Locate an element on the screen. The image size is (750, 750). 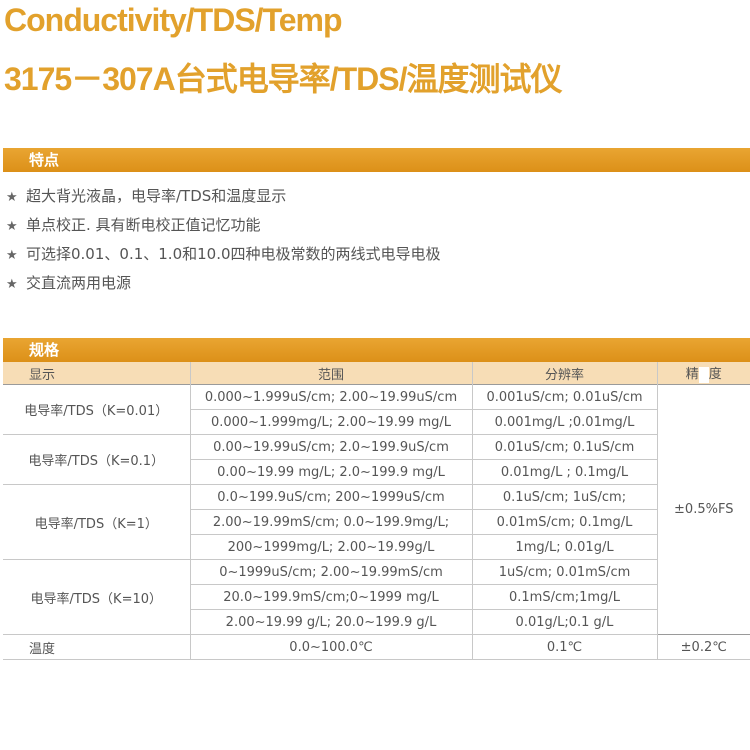
display-label: 电导率/TDS（K=0.1） is located at coordinates (97, 459).